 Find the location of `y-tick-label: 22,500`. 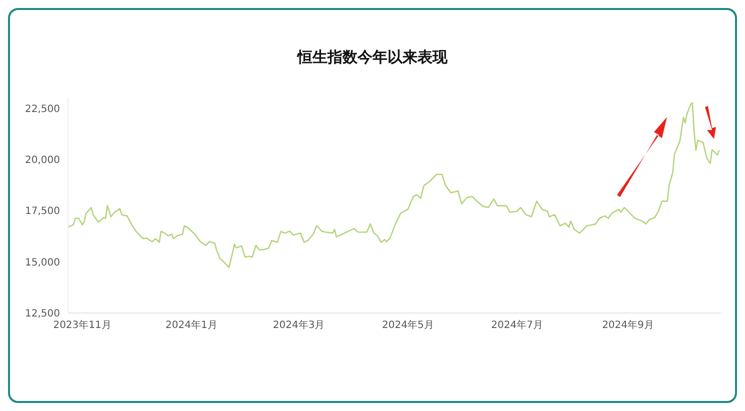

y-tick-label: 22,500 is located at coordinates (42, 109).